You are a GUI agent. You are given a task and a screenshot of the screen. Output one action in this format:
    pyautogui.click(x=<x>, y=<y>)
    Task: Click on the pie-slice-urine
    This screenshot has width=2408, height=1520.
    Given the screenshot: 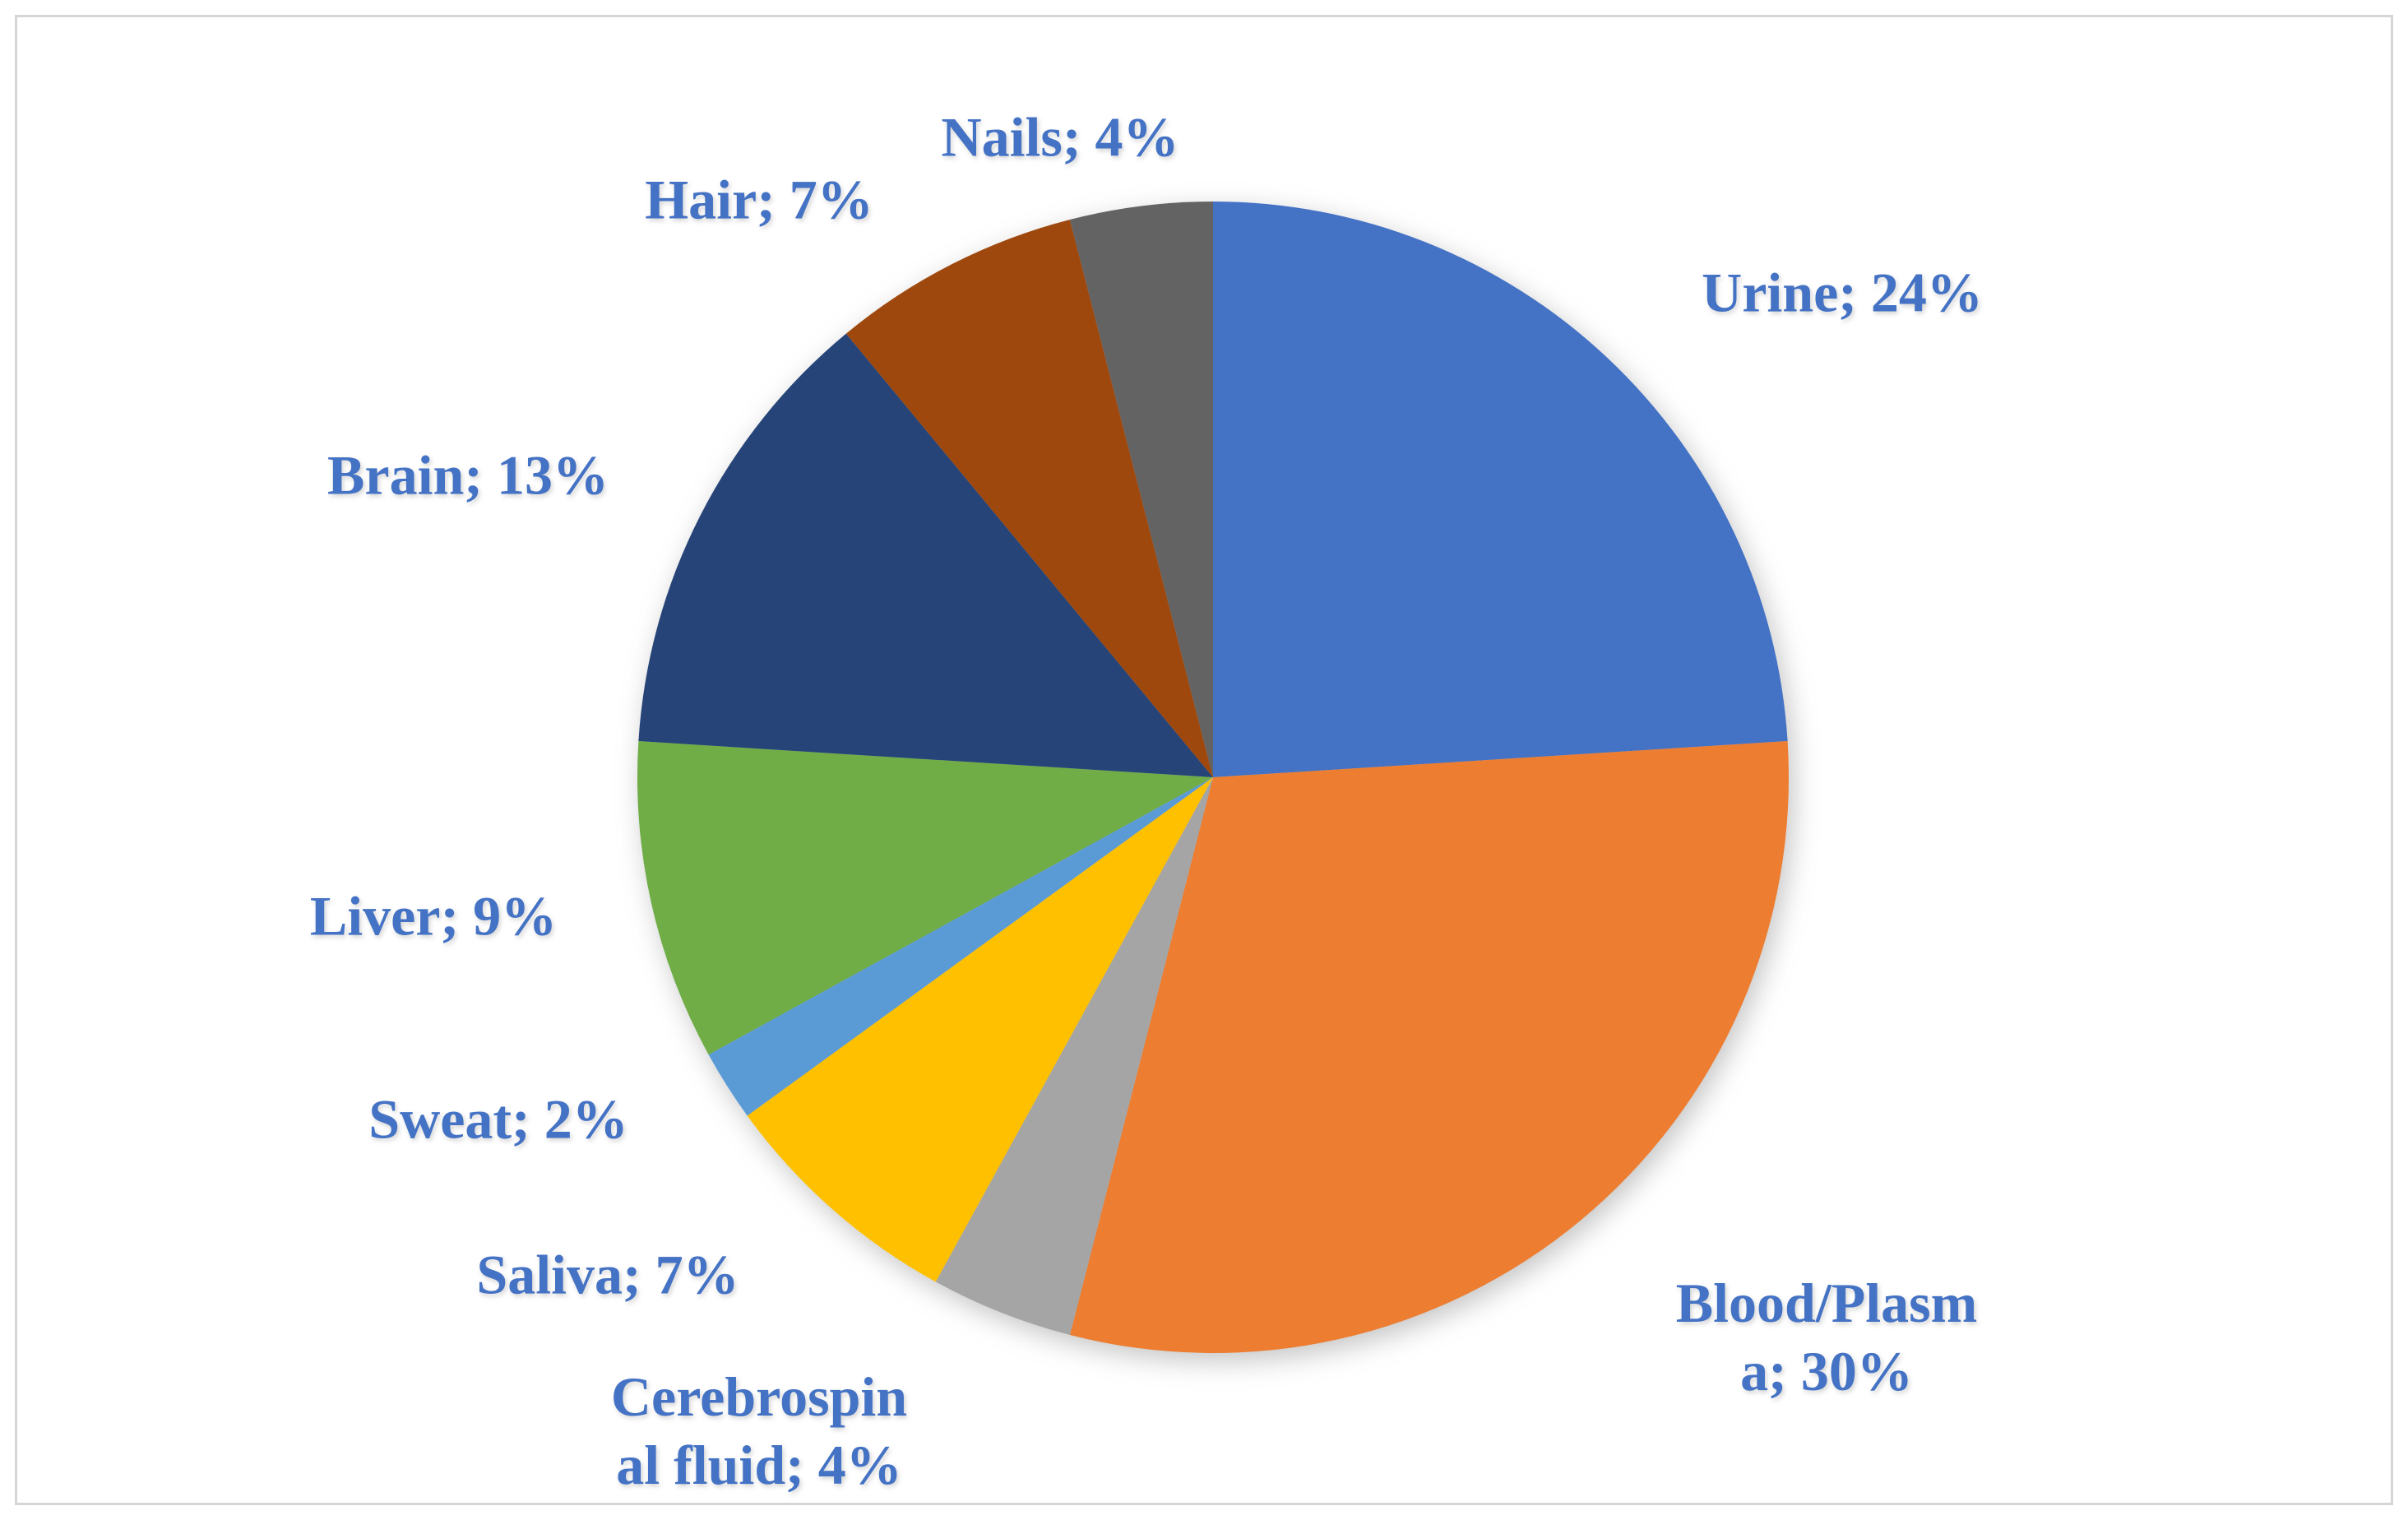 What is the action you would take?
    pyautogui.click(x=1500, y=490)
    